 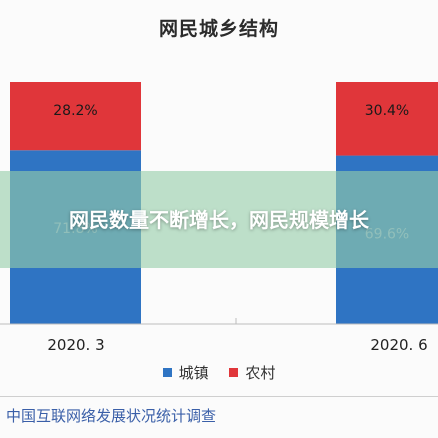 I want to click on legend-item-urban: 城镇, so click(x=185, y=372).